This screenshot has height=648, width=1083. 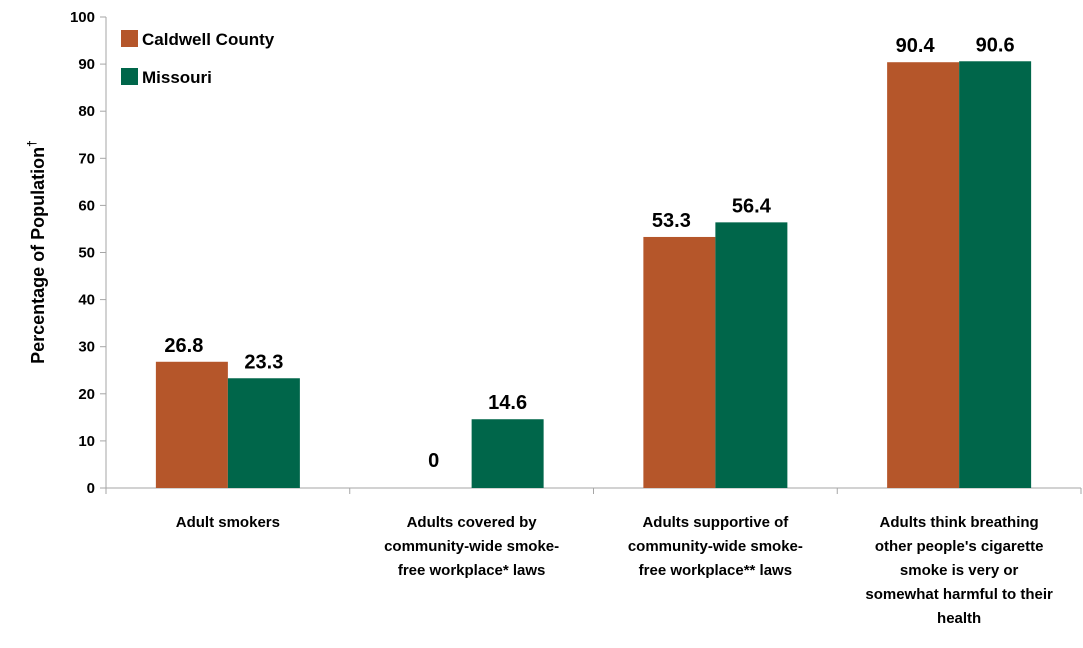 What do you see at coordinates (959, 522) in the screenshot?
I see `x-category-label: Adults think breathing` at bounding box center [959, 522].